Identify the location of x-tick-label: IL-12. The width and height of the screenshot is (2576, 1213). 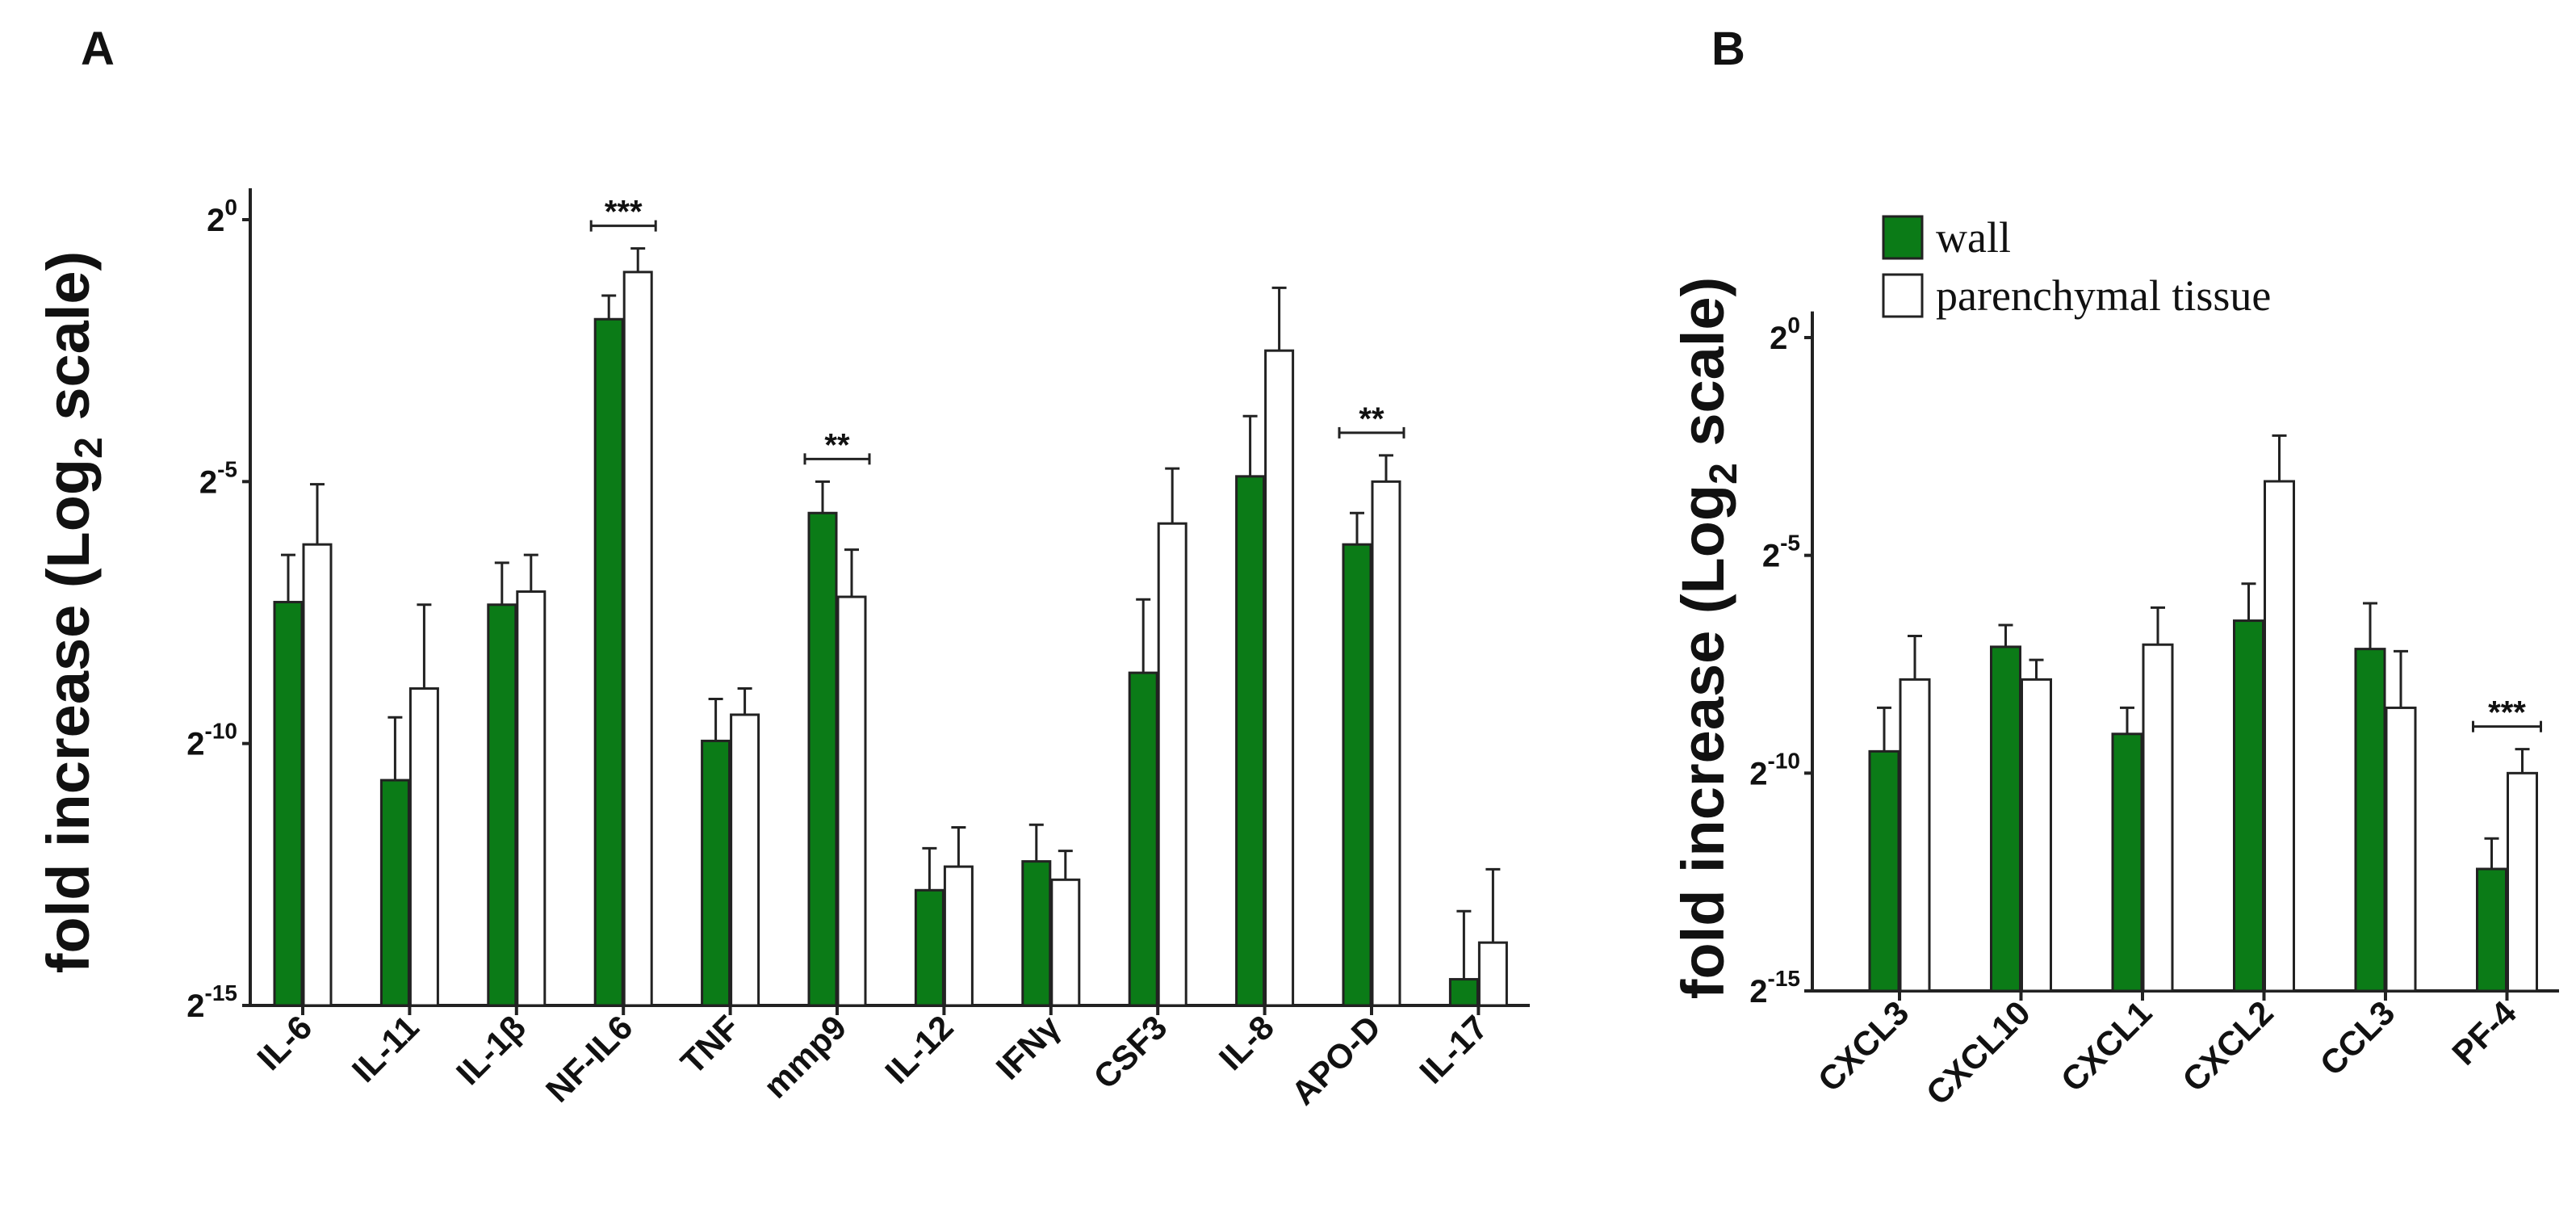
(919, 1049).